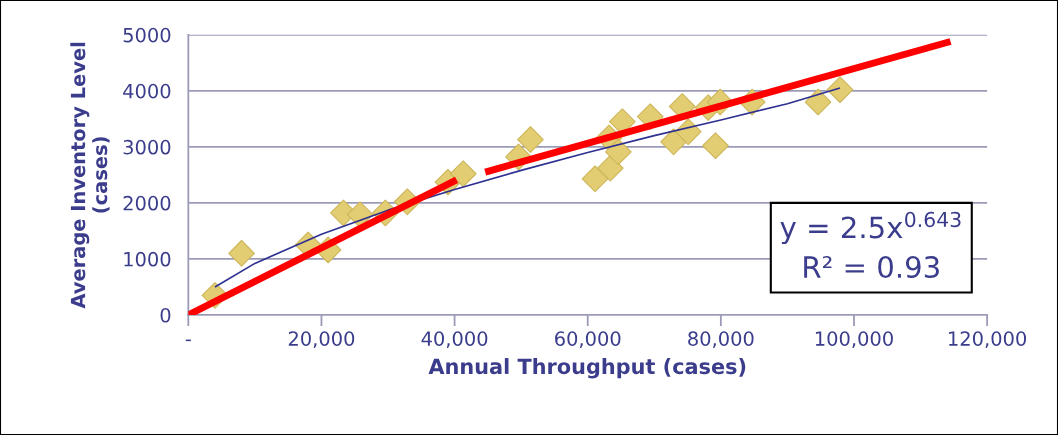 The image size is (1058, 435). Describe the element at coordinates (870, 245) in the screenshot. I see `text: y = 2.5x$^{0.643}$ R² = 0.93` at that location.